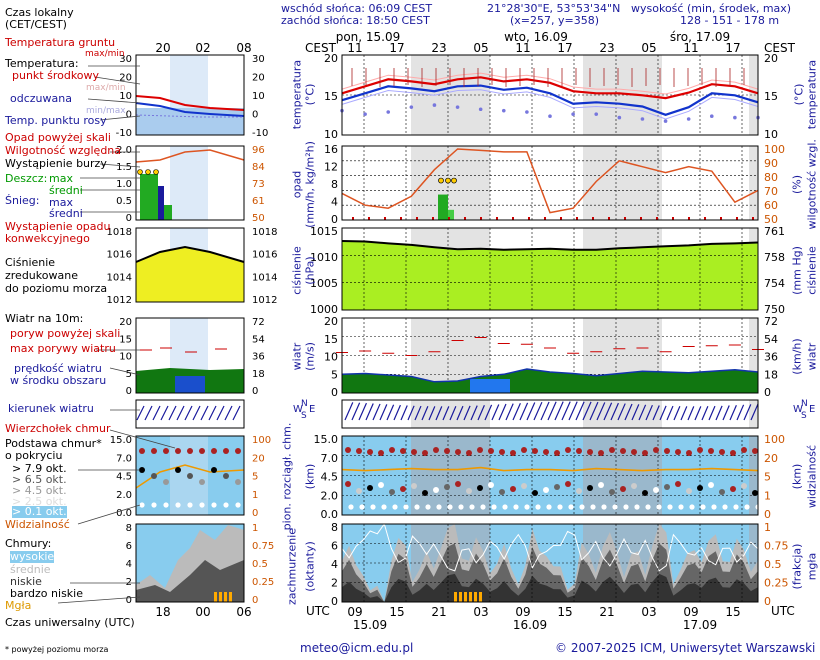 This screenshot has width=820, height=660. I want to click on vis-unit: (km), so click(797, 476).